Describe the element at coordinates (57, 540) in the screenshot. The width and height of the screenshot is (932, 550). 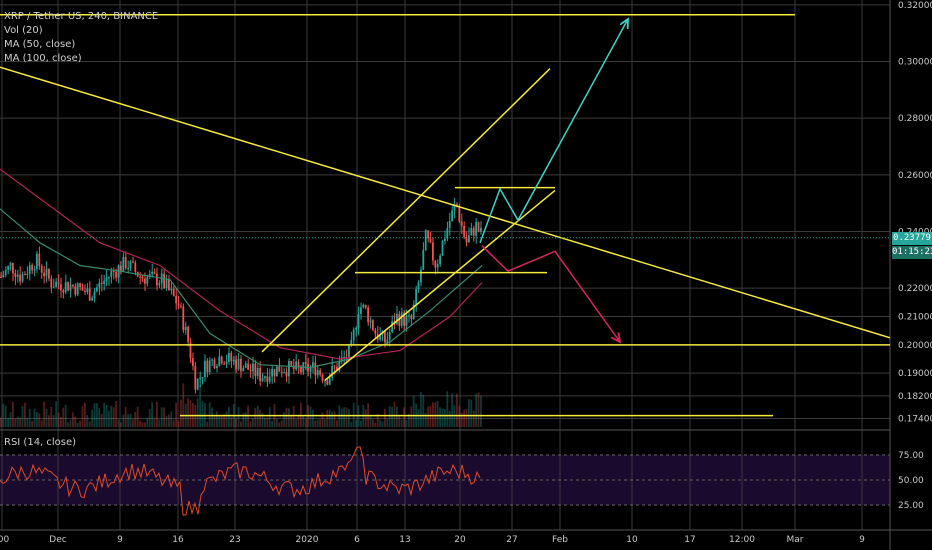
I see `x-tick-label-1: Dec` at that location.